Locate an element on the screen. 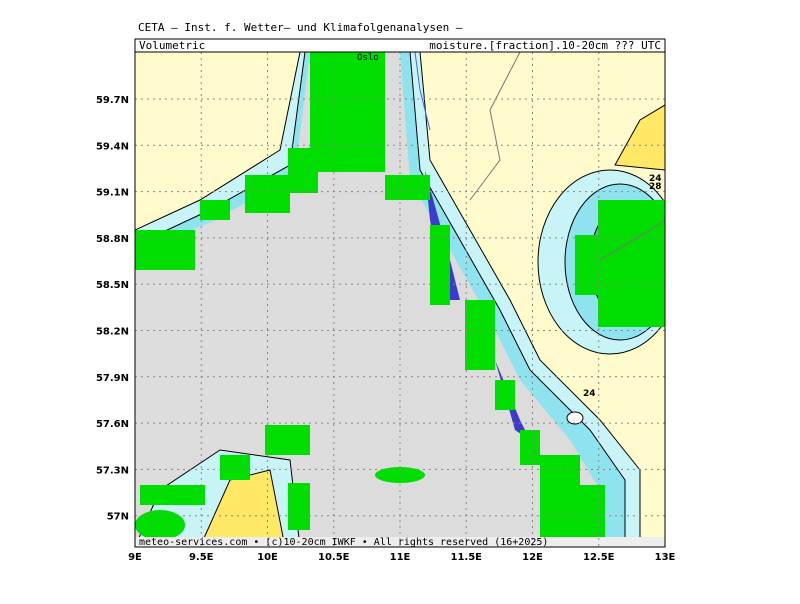 This screenshot has width=800, height=604. y-tick-label: 59.1N is located at coordinates (112, 193).